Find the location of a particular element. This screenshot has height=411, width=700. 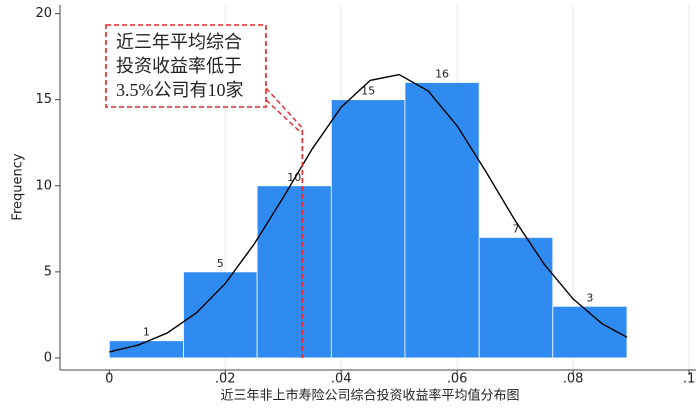

y-tick-label: 5 is located at coordinates (48, 271).